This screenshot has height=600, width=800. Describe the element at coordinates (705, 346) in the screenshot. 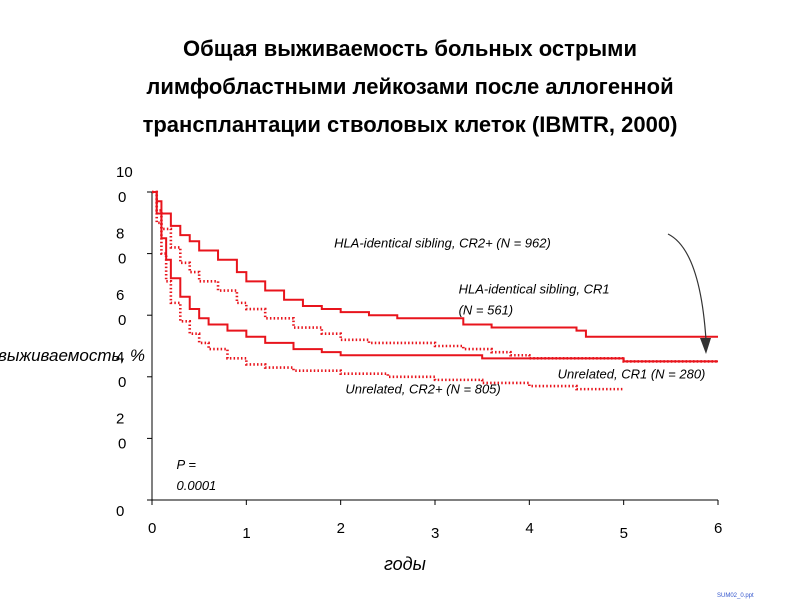

I see `arrow-head-icon` at that location.